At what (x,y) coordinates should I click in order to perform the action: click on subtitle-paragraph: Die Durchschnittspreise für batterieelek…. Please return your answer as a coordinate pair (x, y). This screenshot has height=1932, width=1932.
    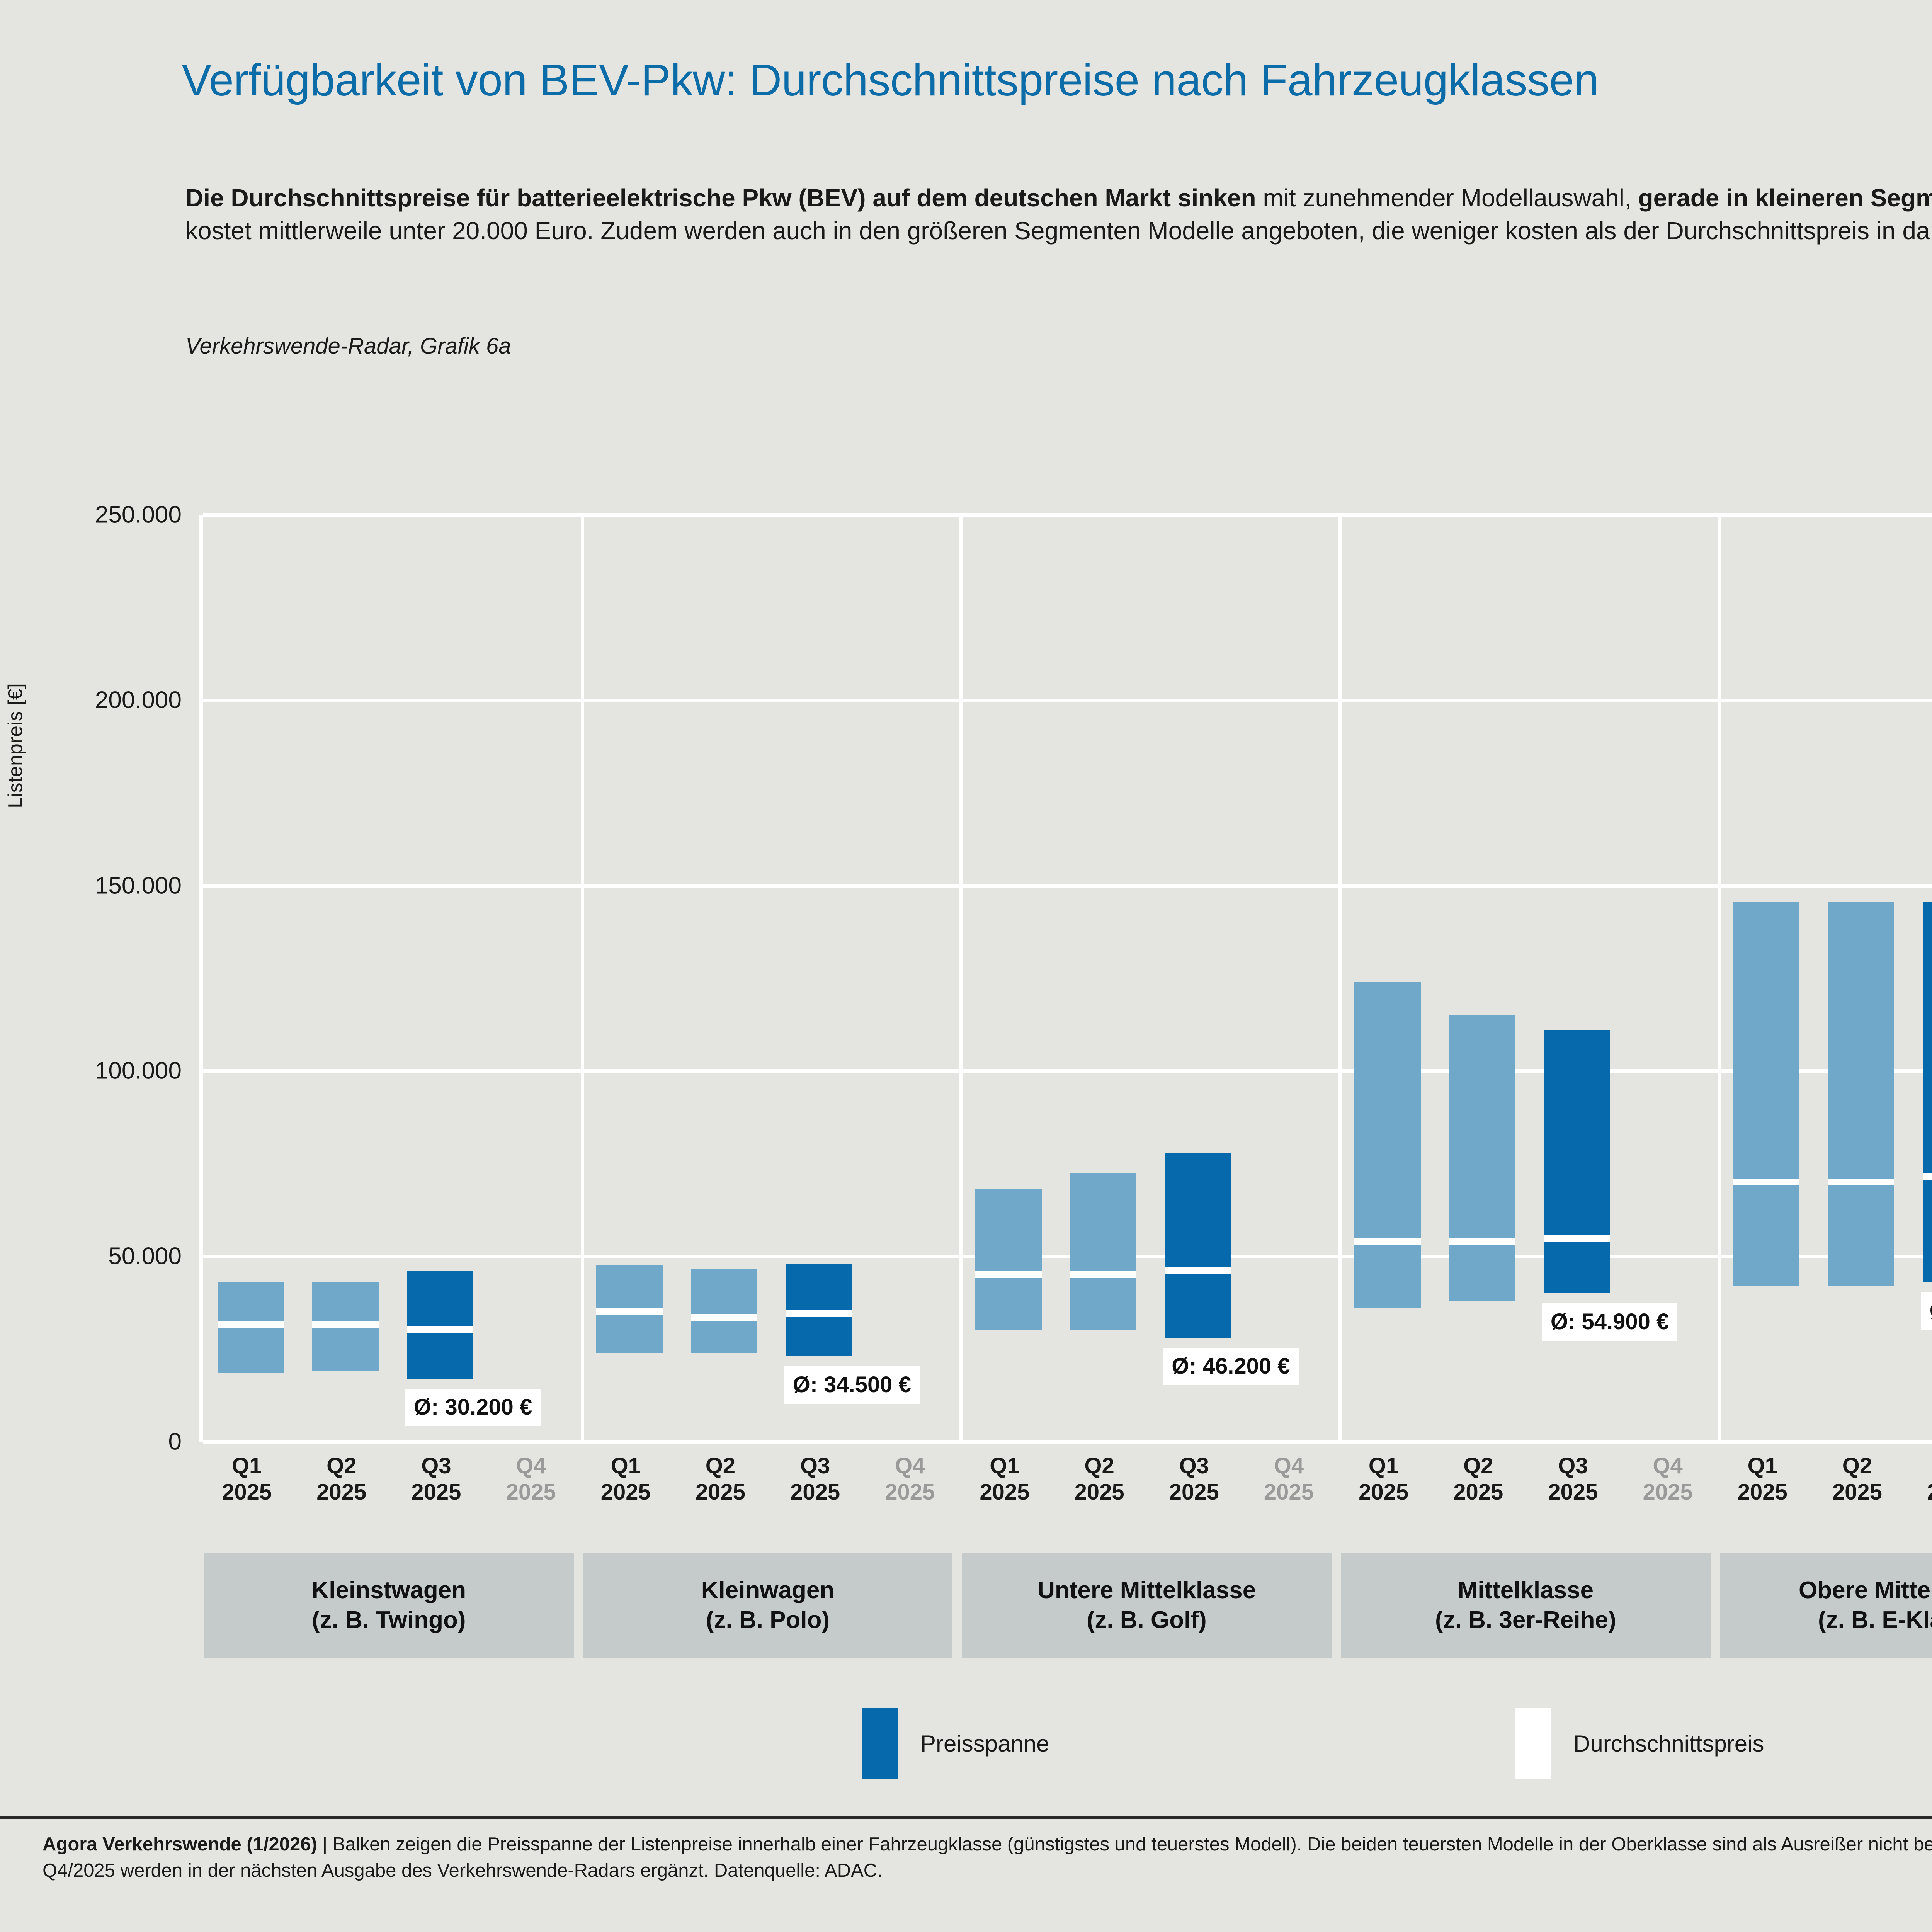
    Looking at the image, I should click on (1058, 214).